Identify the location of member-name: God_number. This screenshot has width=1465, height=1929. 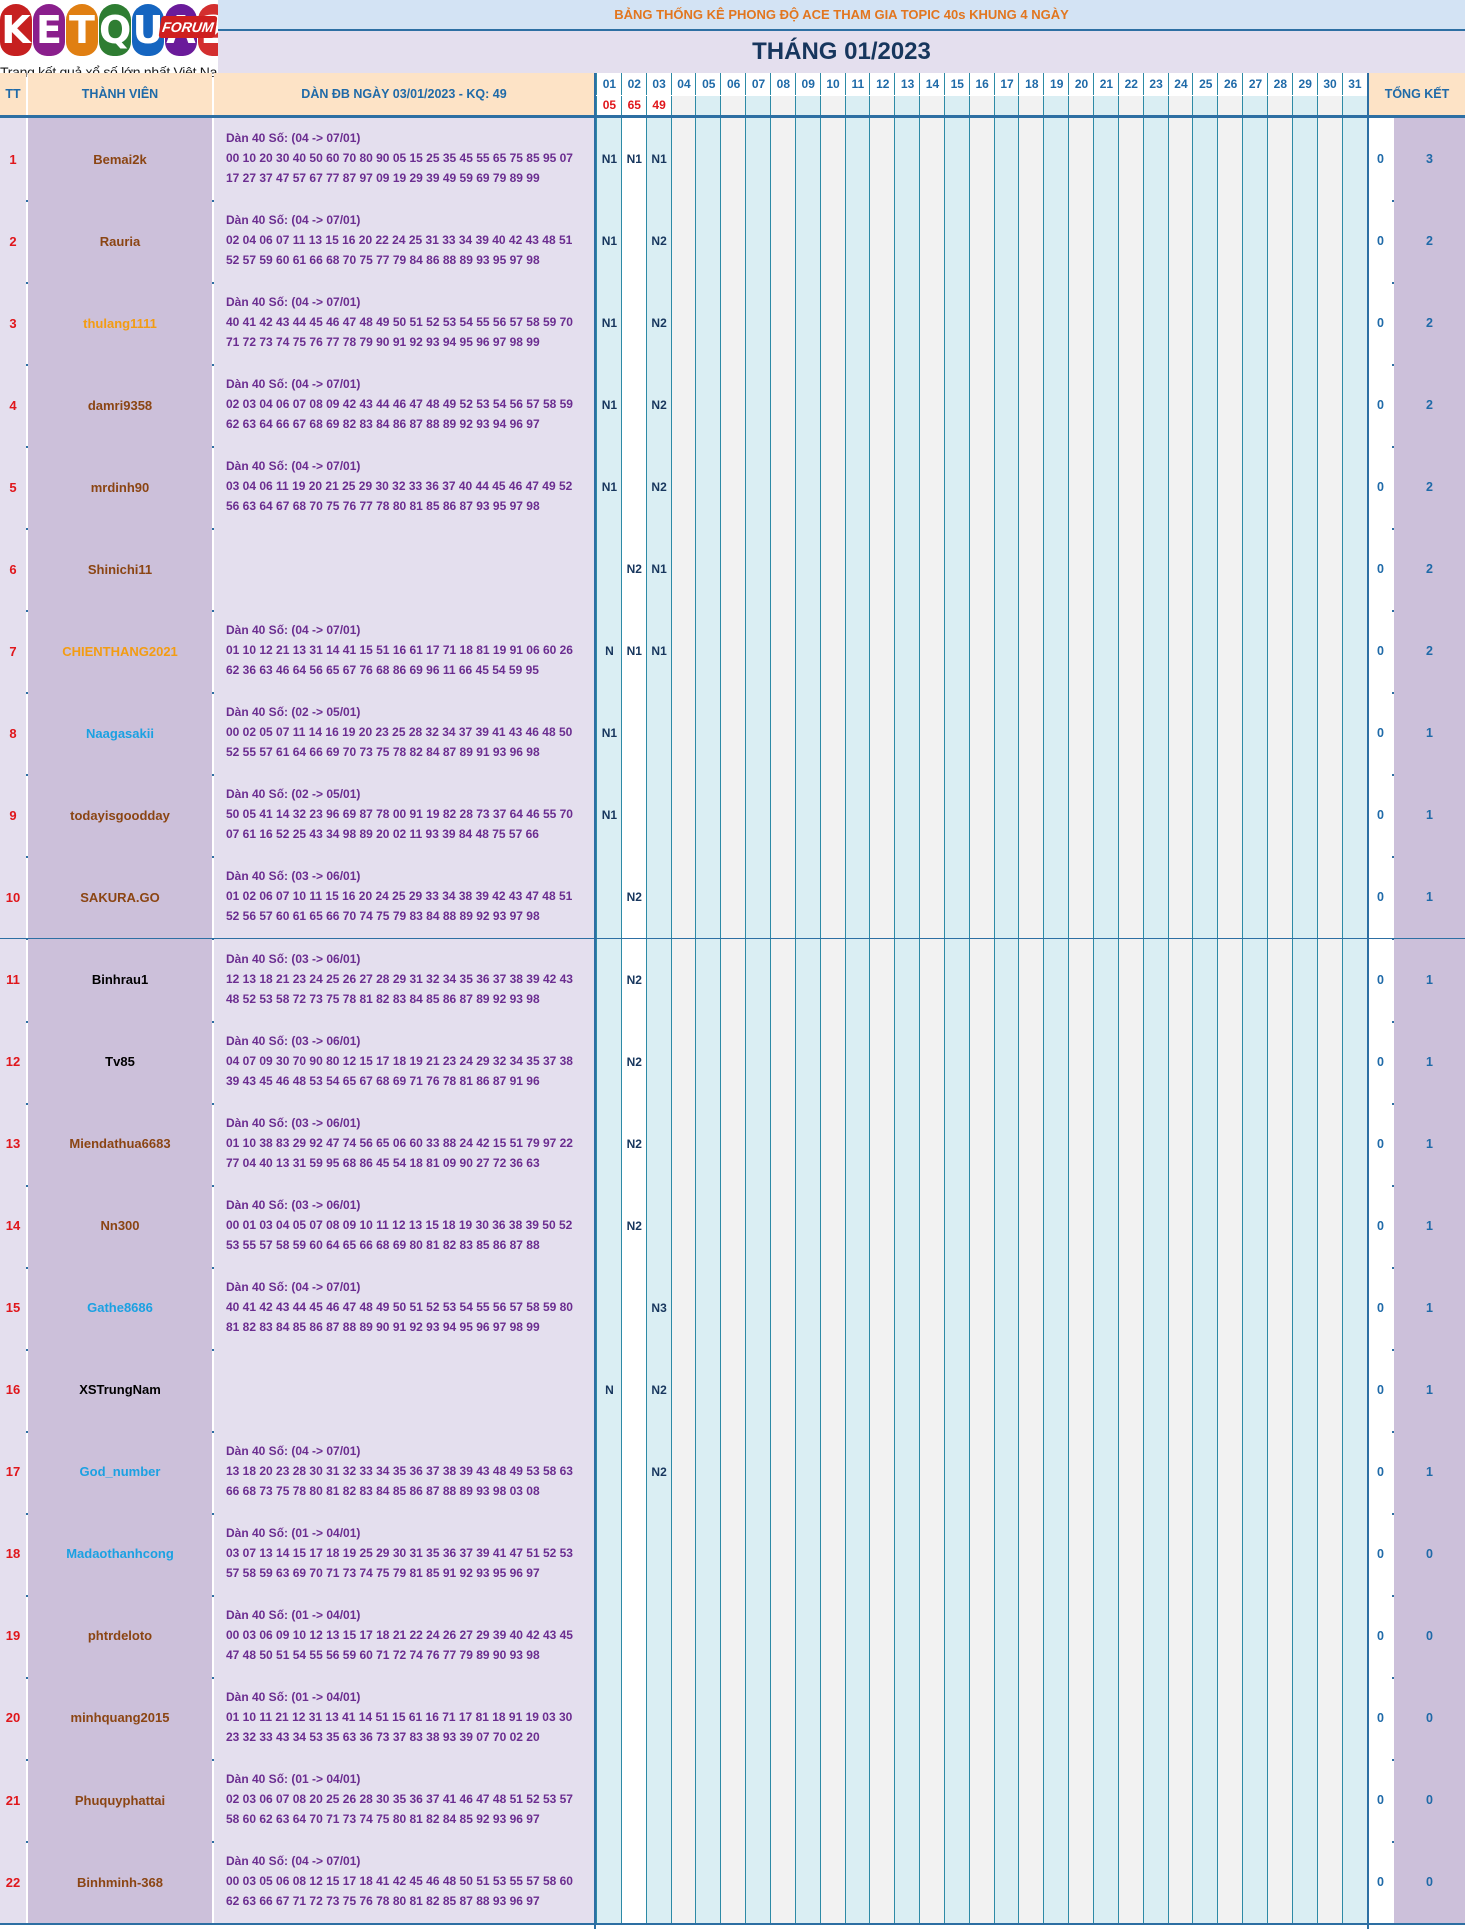
(120, 1471).